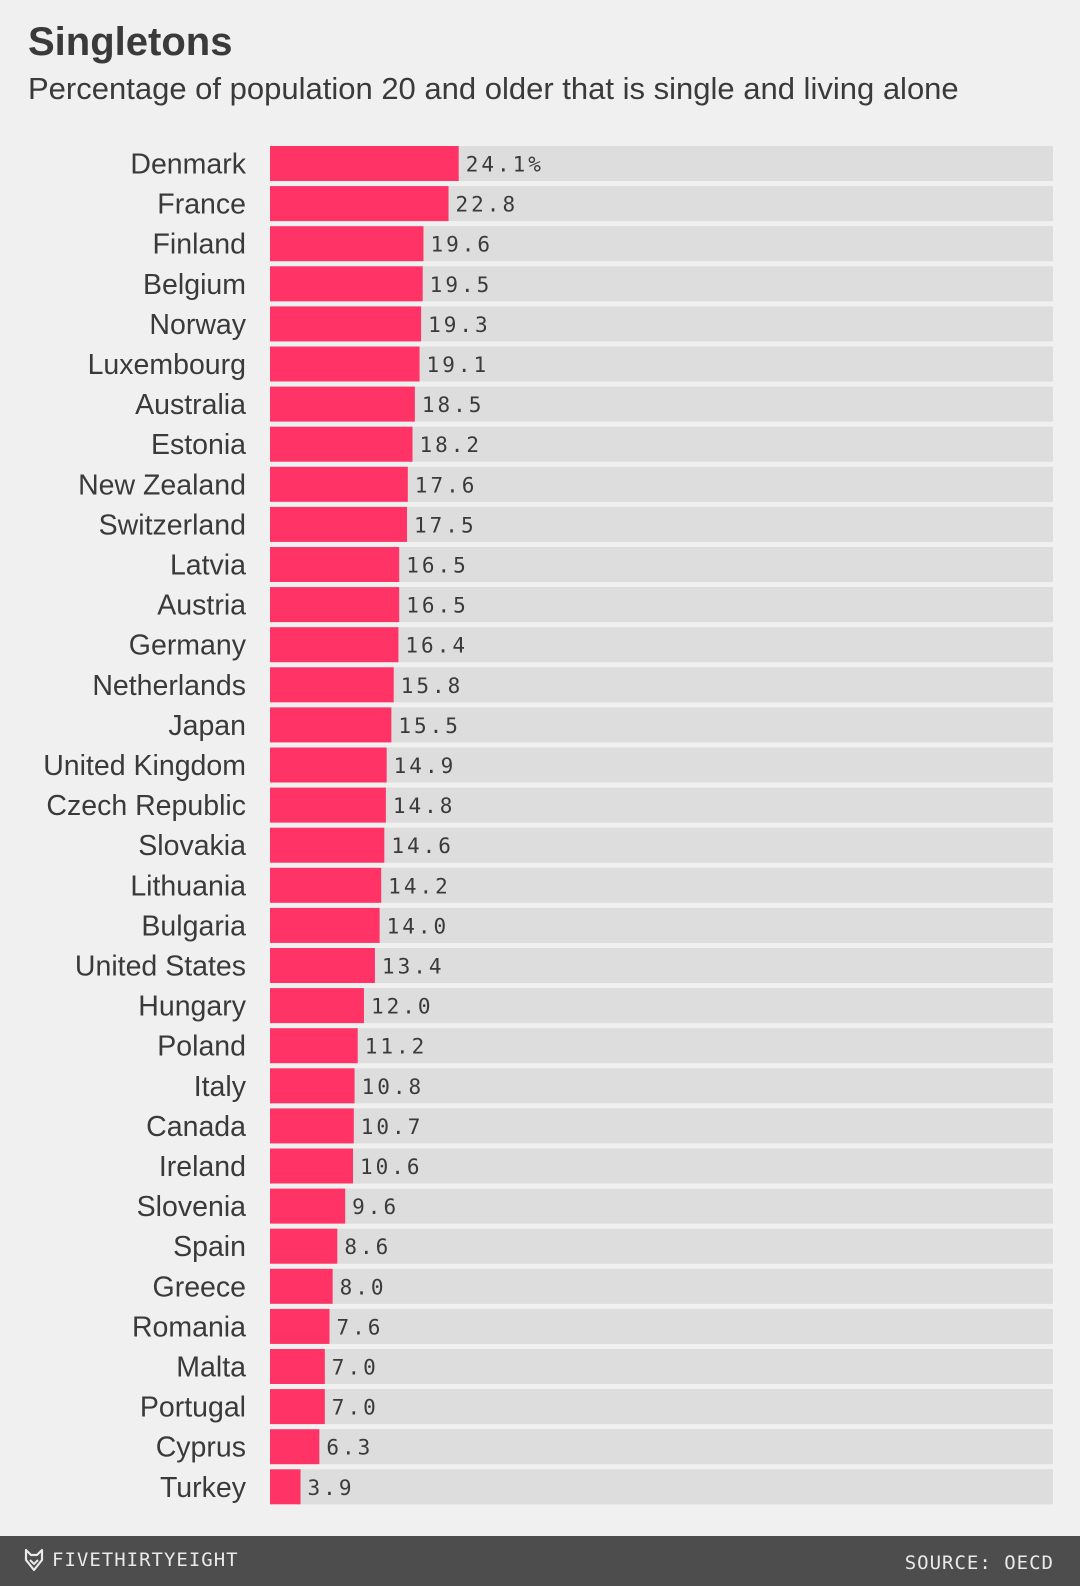 This screenshot has width=1080, height=1586. I want to click on value-label: 15.5, so click(429, 726).